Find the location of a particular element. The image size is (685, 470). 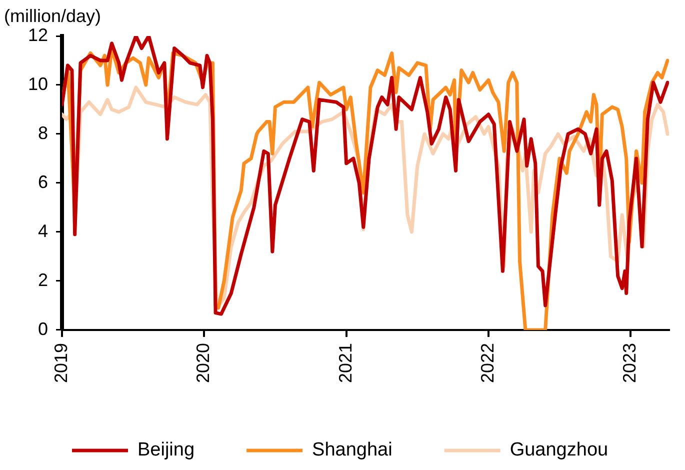

x-tick-label: 2021 is located at coordinates (345, 363).